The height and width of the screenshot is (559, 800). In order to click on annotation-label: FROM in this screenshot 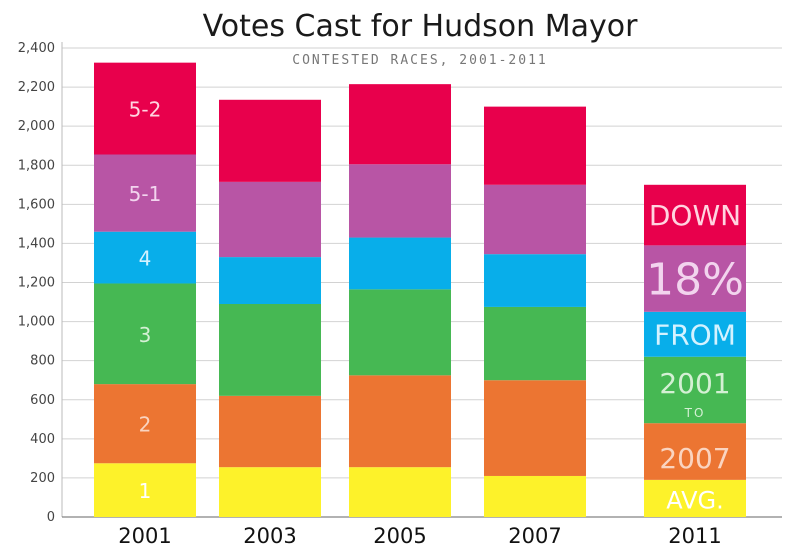, I will do `click(695, 334)`.